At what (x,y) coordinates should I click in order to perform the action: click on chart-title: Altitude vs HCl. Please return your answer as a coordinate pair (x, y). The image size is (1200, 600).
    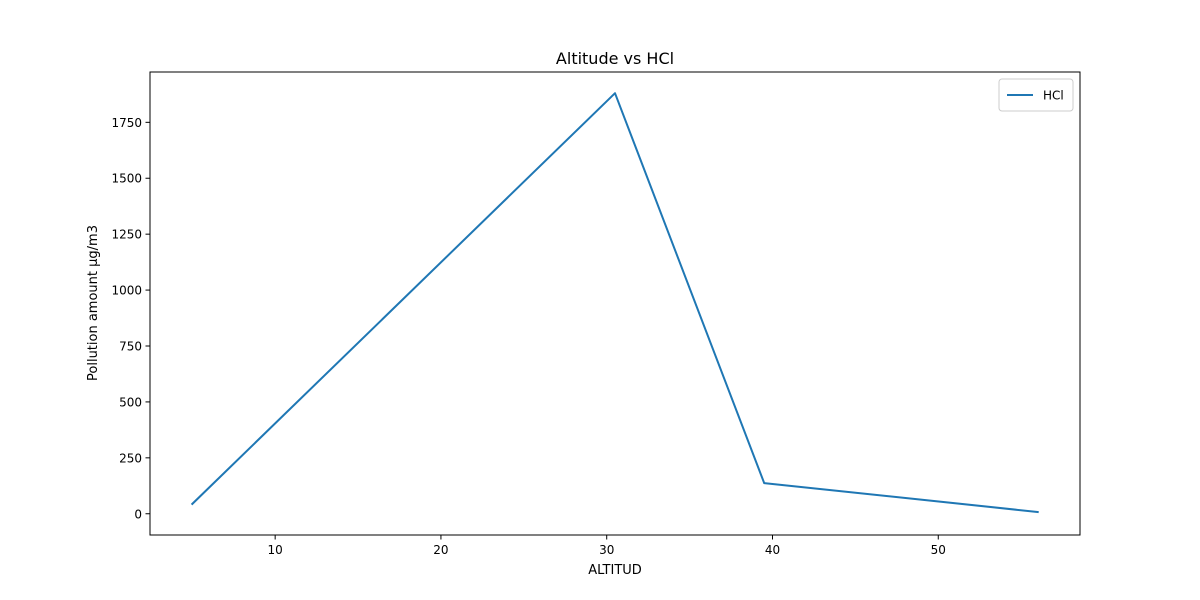
    Looking at the image, I should click on (615, 58).